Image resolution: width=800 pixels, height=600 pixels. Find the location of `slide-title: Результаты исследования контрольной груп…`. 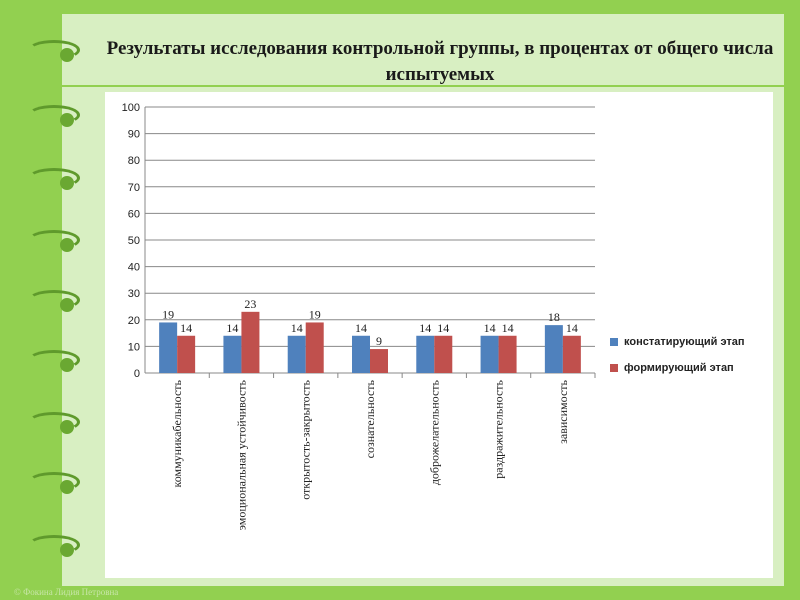

slide-title: Результаты исследования контрольной груп… is located at coordinates (440, 61).